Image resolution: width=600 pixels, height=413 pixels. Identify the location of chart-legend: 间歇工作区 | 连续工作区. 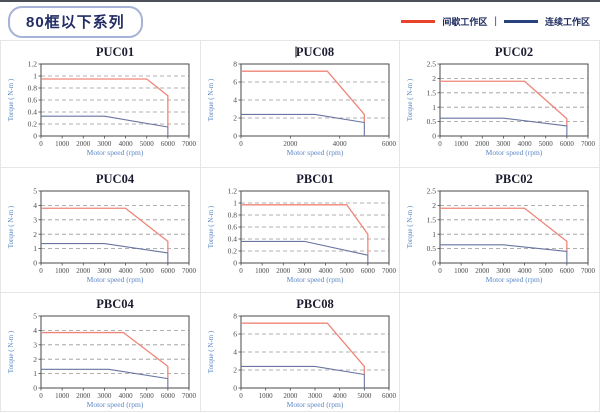
(495, 21).